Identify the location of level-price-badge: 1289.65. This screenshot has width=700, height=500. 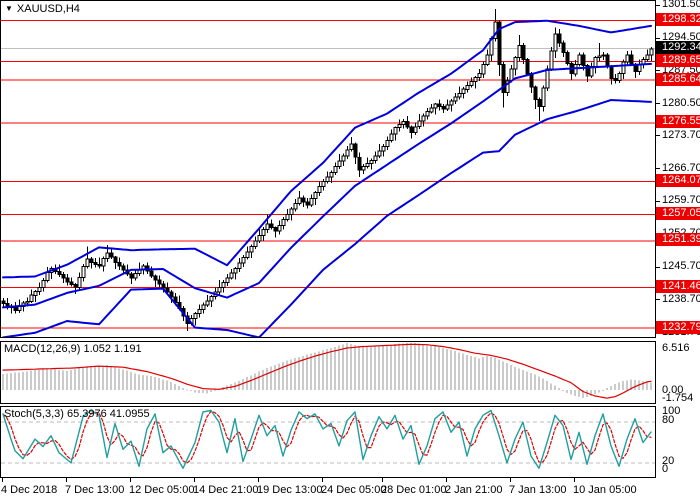
(678, 60).